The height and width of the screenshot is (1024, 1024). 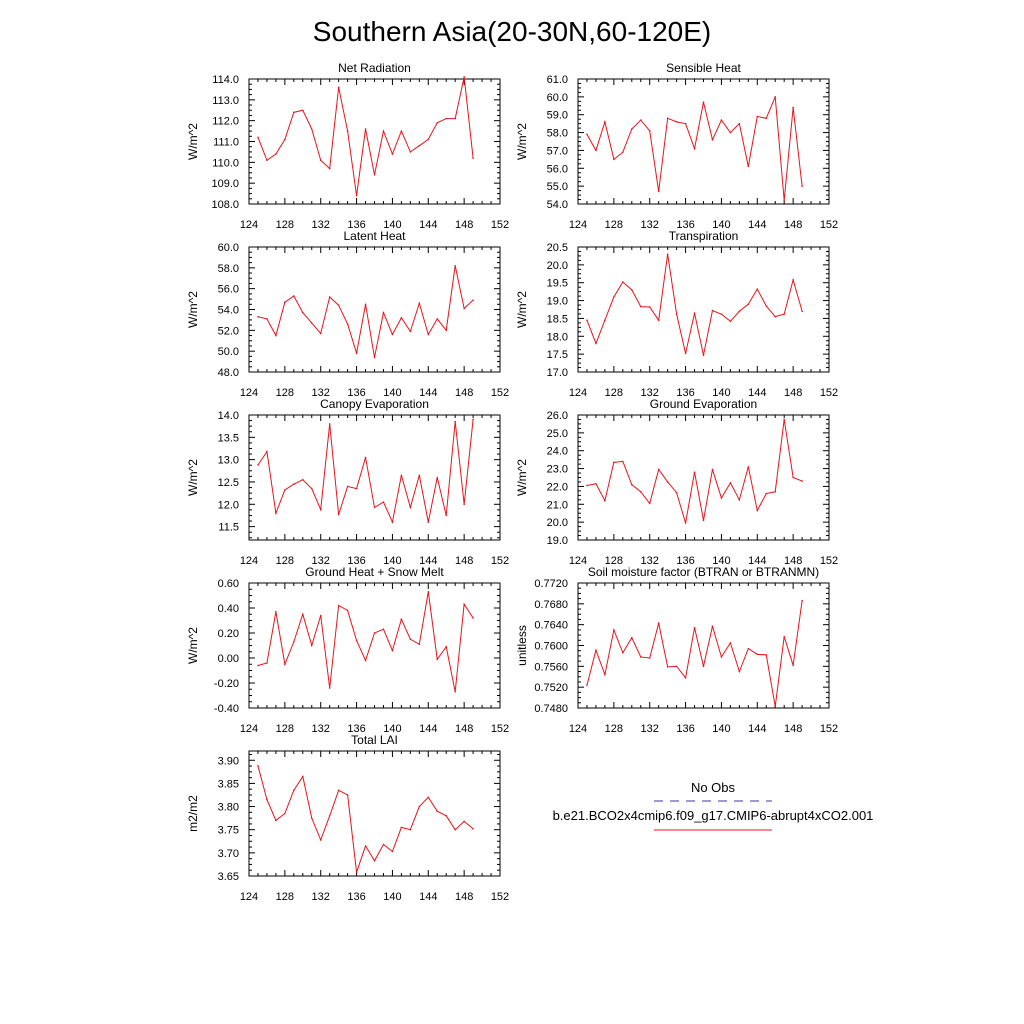 What do you see at coordinates (557, 355) in the screenshot?
I see `y-tick-label: 17.5` at bounding box center [557, 355].